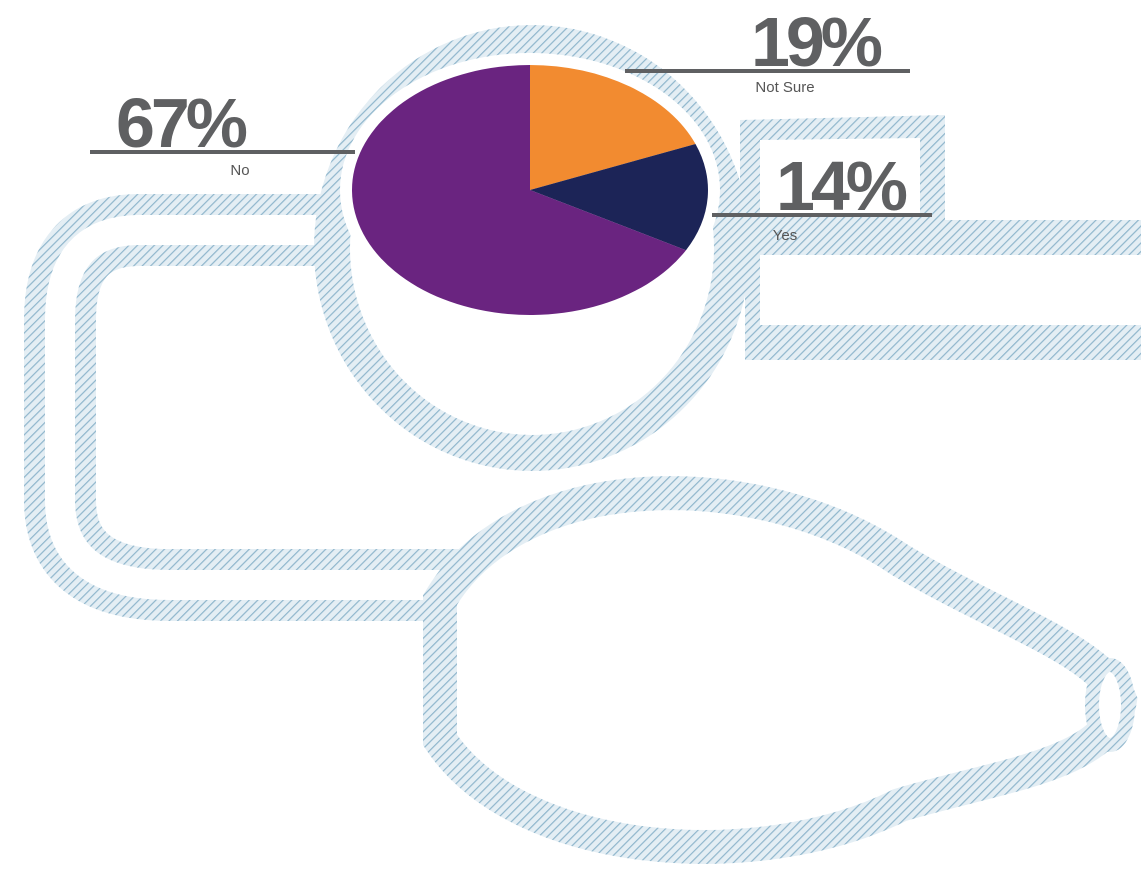  What do you see at coordinates (181, 123) in the screenshot?
I see `value-label: 67%` at bounding box center [181, 123].